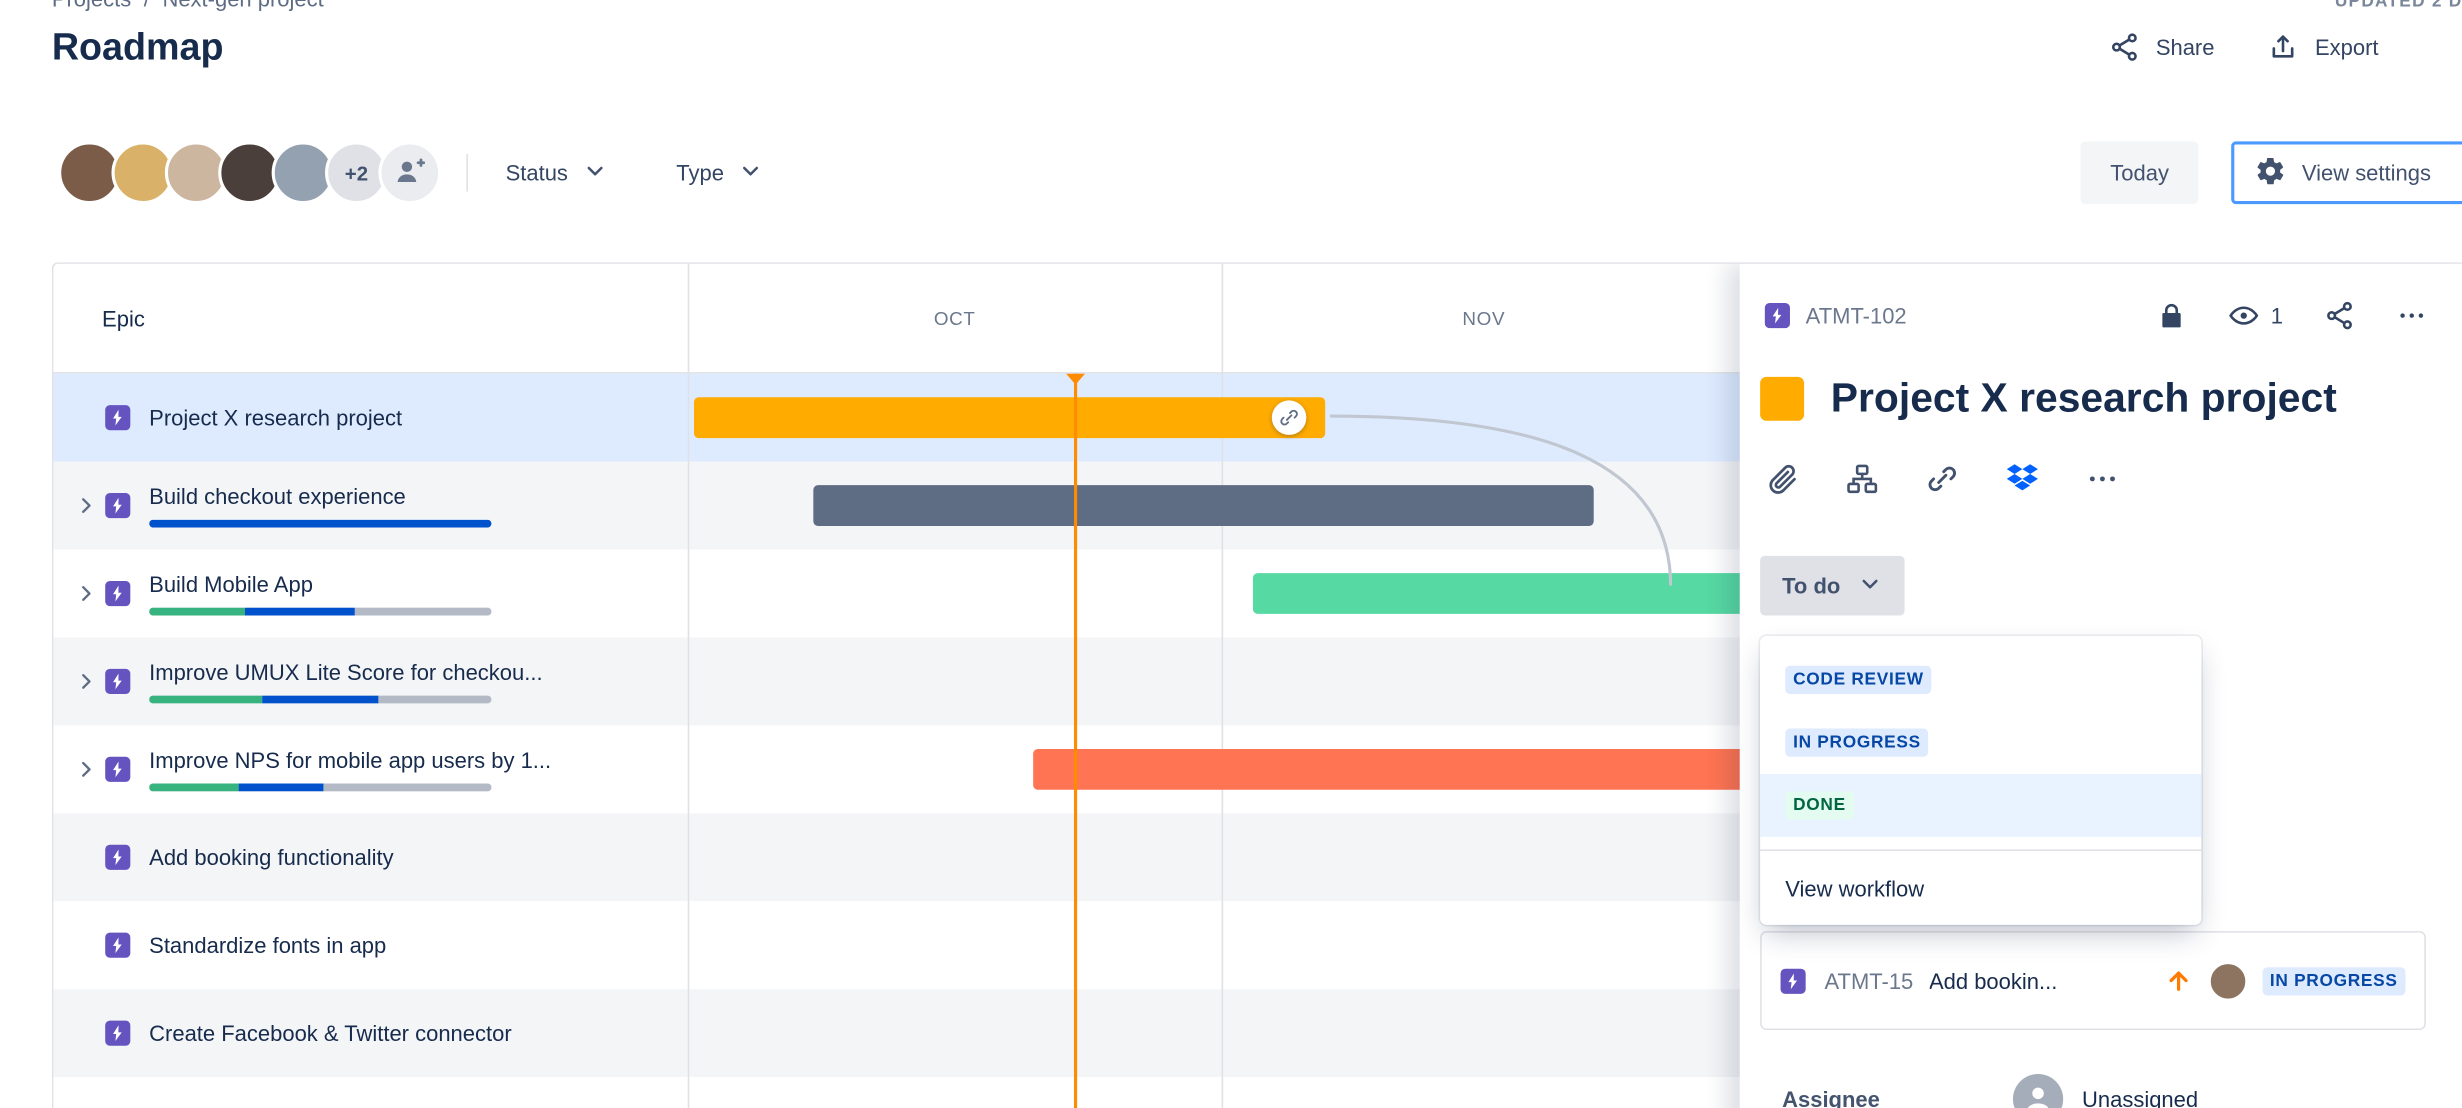 This screenshot has width=2462, height=1108. What do you see at coordinates (2243, 315) in the screenshot?
I see `eye-icon` at bounding box center [2243, 315].